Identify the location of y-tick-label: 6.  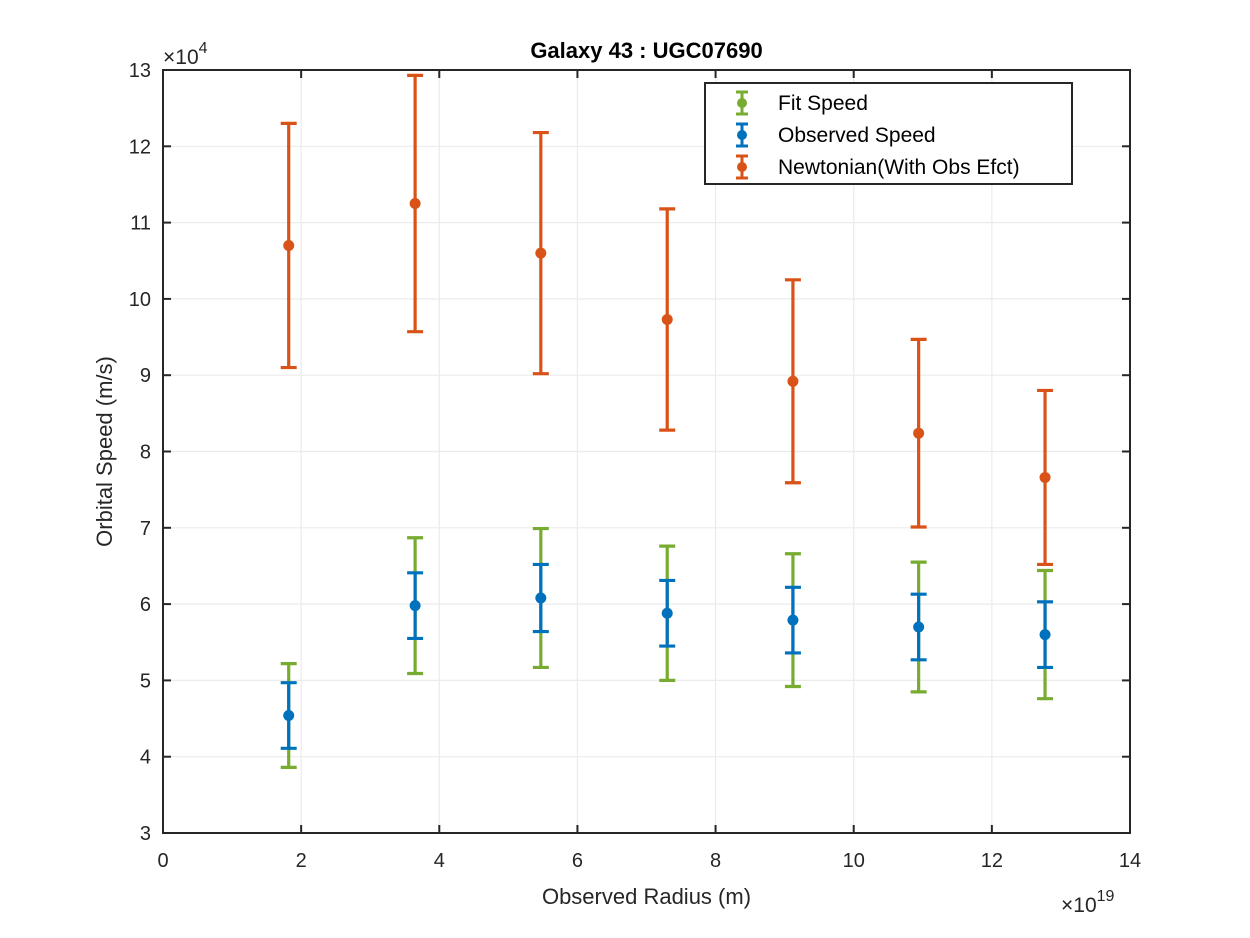
(145, 605).